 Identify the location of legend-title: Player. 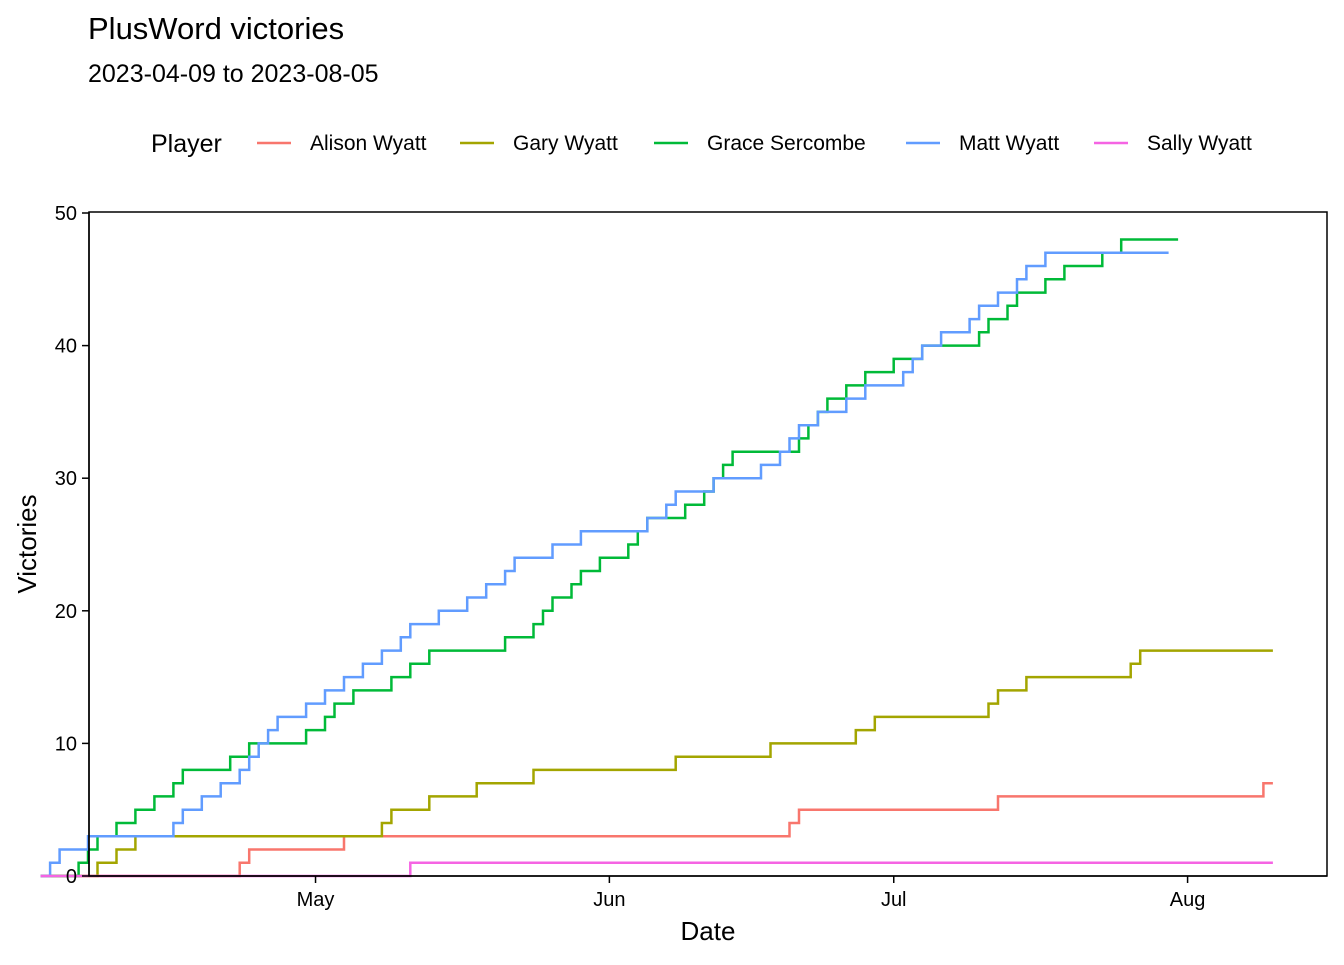
(186, 144).